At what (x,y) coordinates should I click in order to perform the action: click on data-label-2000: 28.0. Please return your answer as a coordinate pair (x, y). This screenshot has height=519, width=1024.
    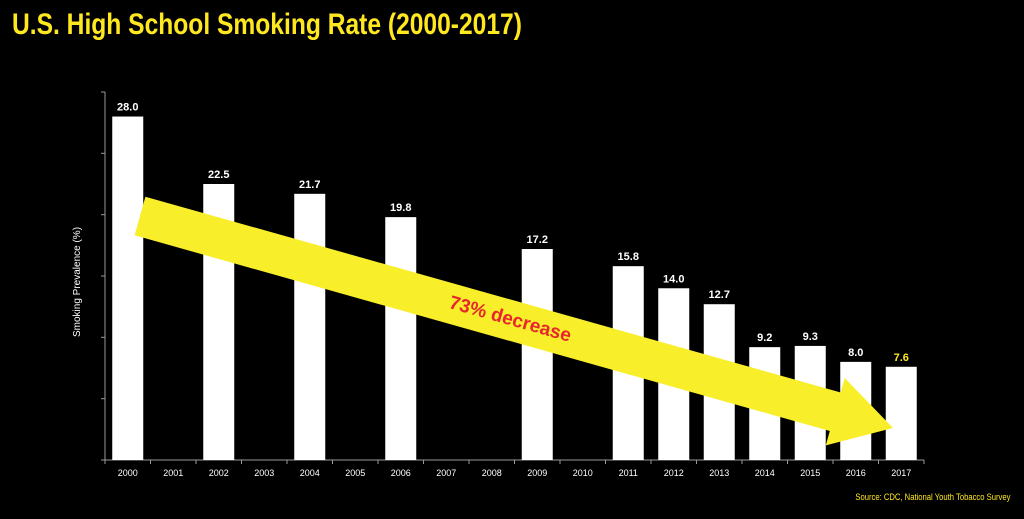
    Looking at the image, I should click on (127, 108).